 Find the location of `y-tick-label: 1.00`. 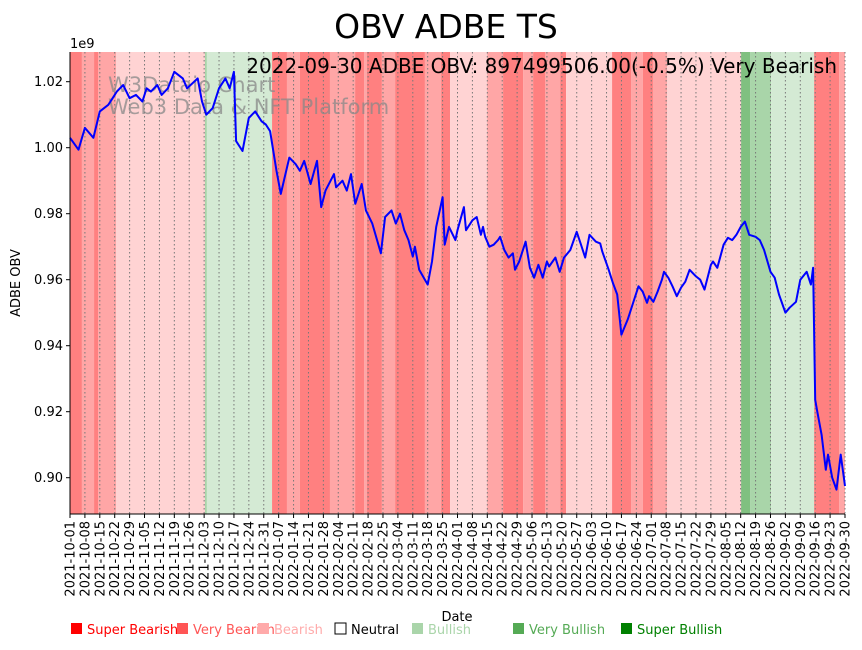

y-tick-label: 1.00 is located at coordinates (48, 148).